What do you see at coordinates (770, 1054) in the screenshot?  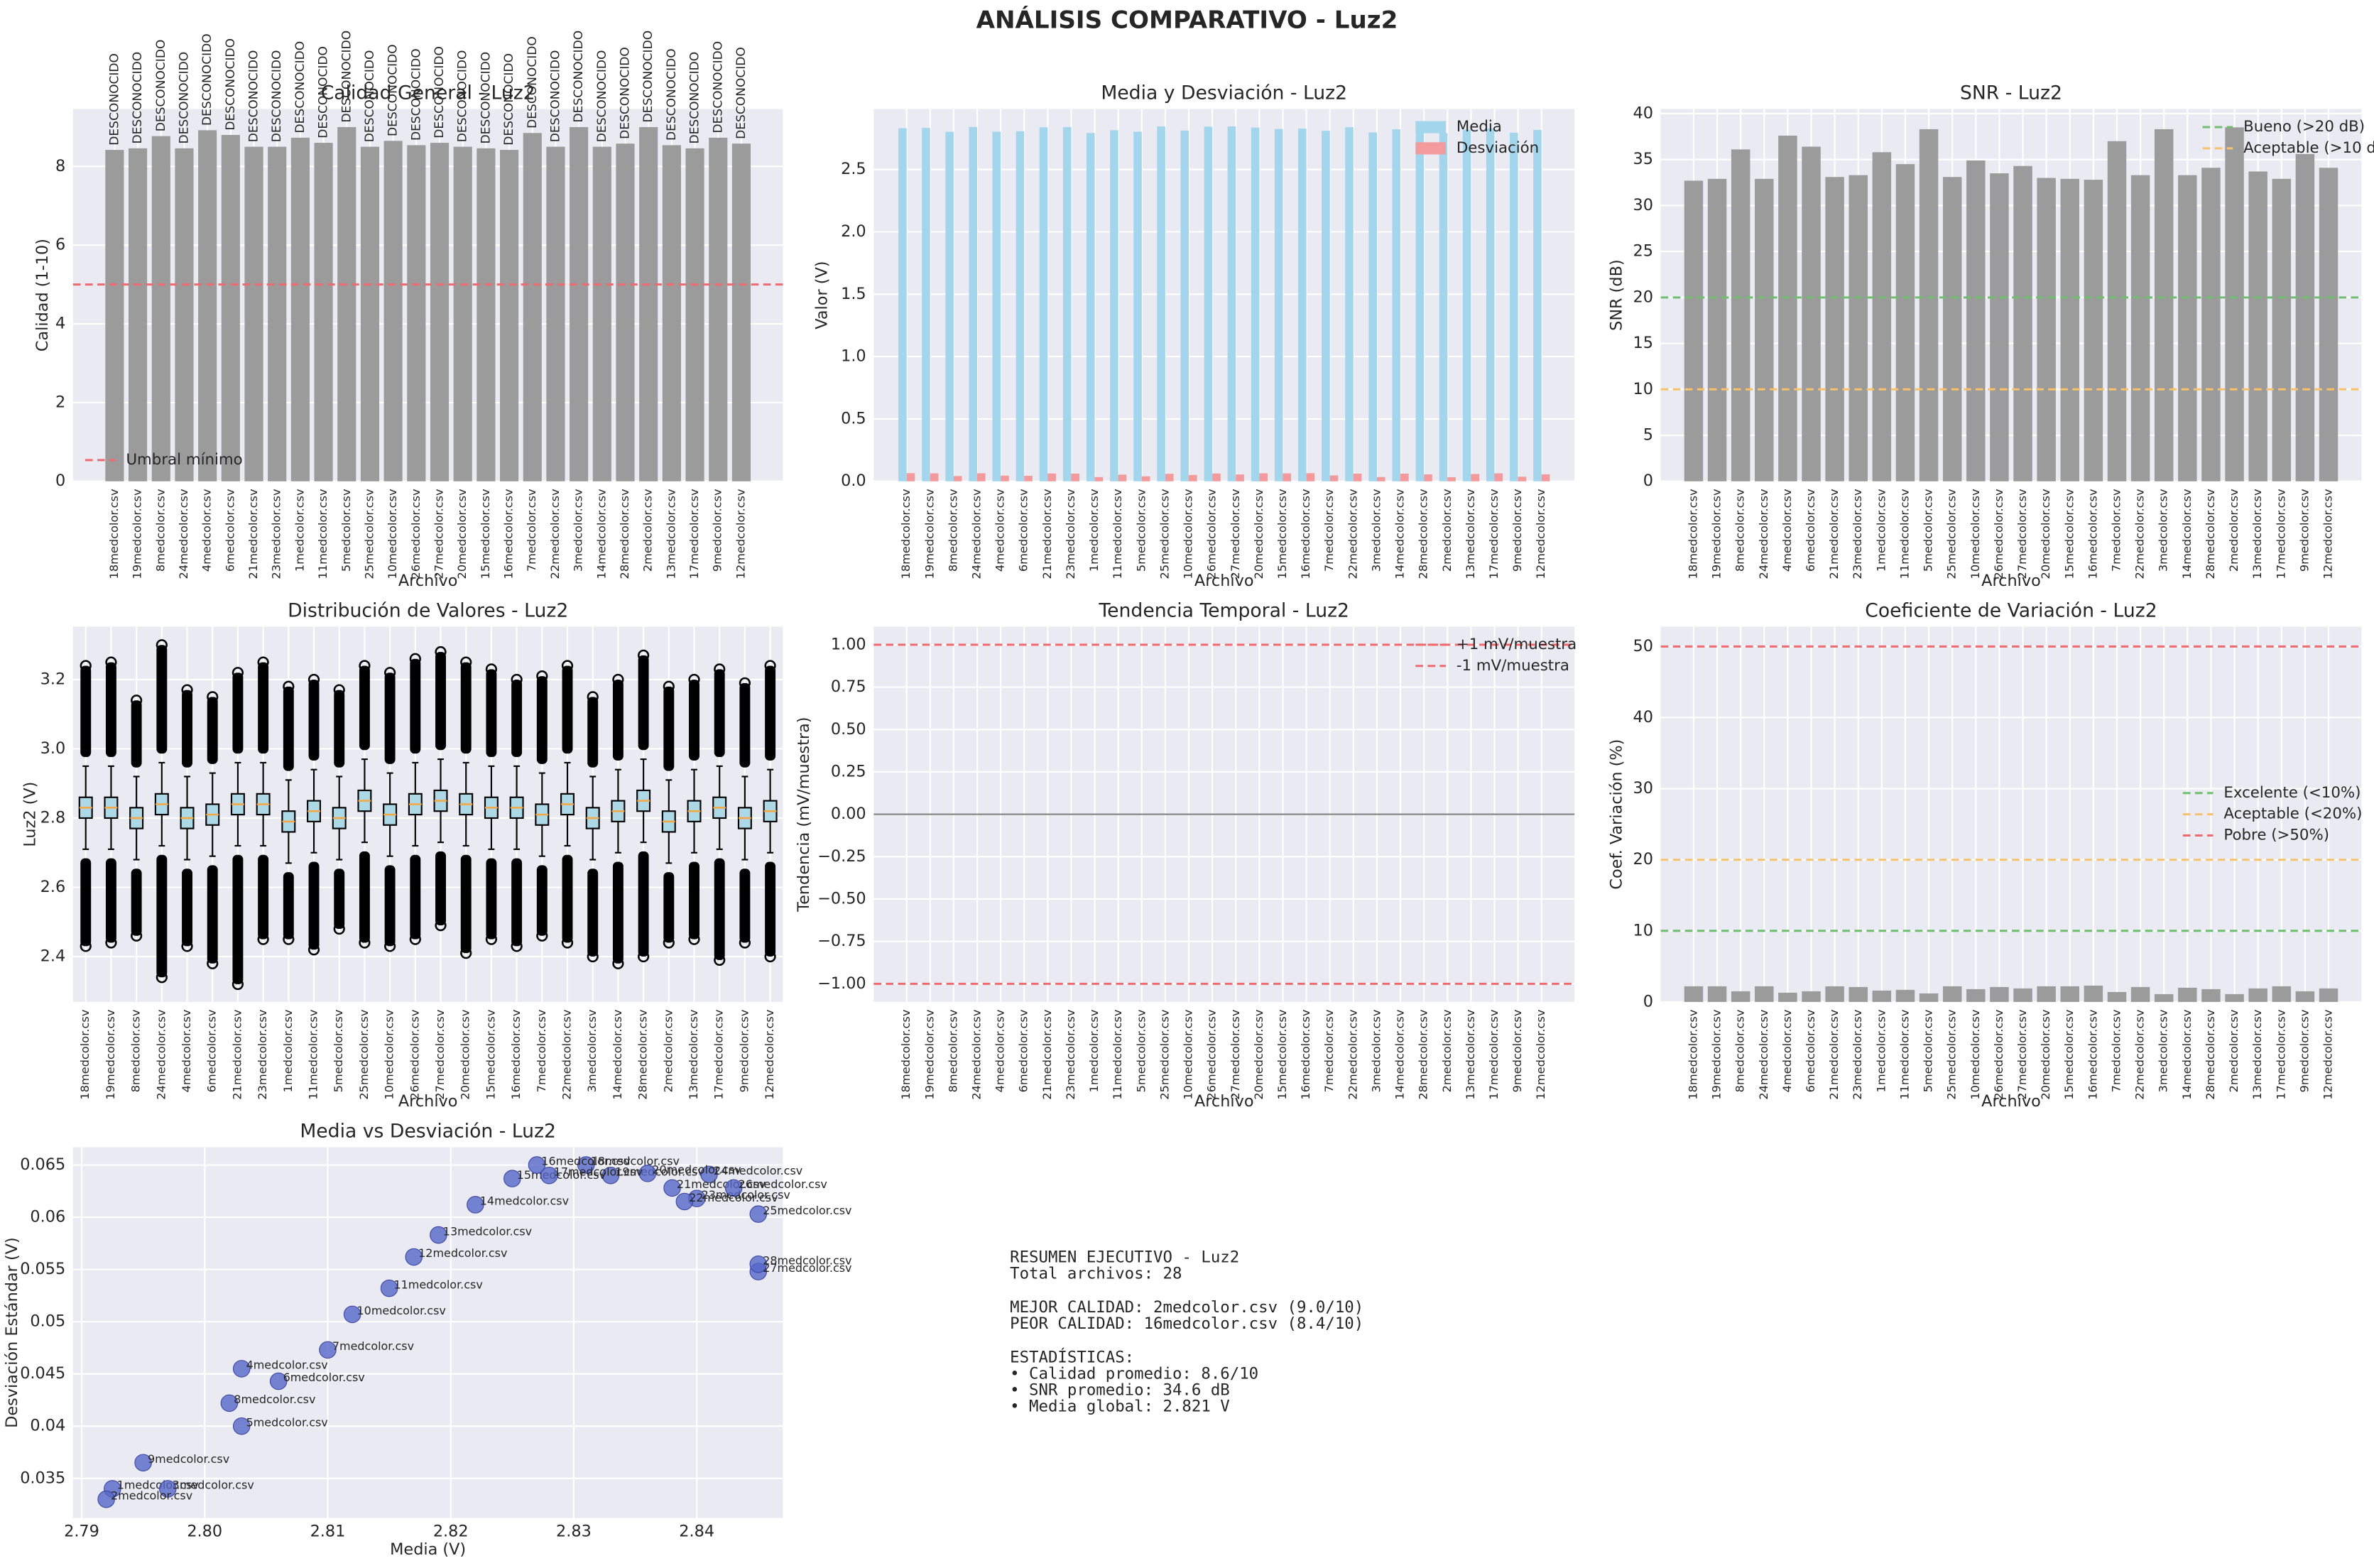 I see `x-tick-label: 12medcolor.csv` at bounding box center [770, 1054].